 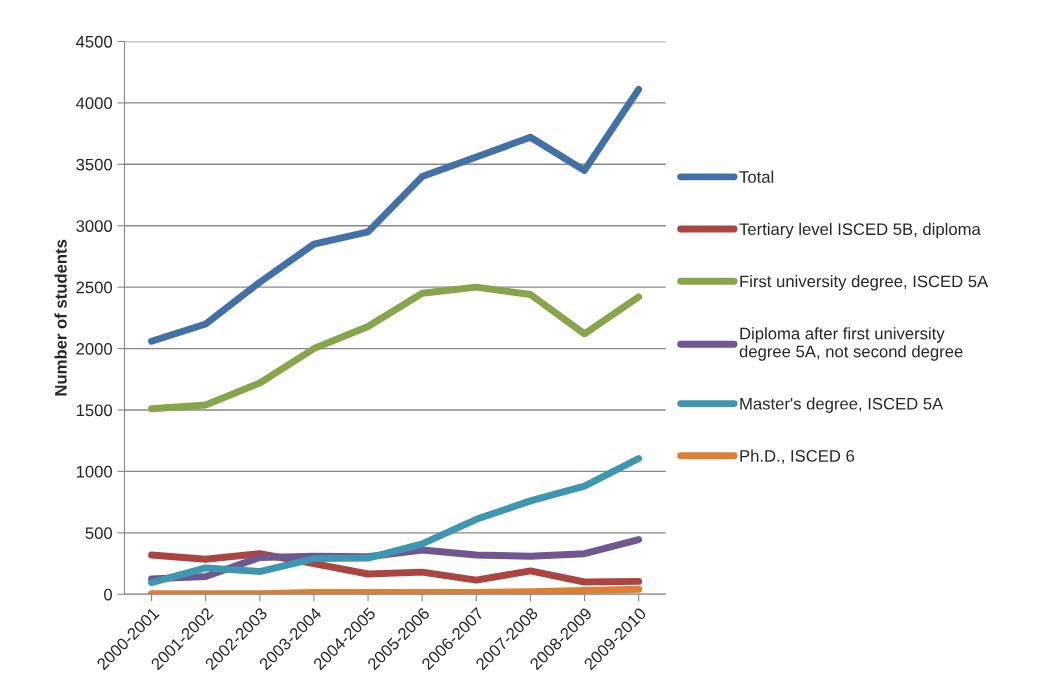 What do you see at coordinates (94, 348) in the screenshot?
I see `y-tick-label: 2000` at bounding box center [94, 348].